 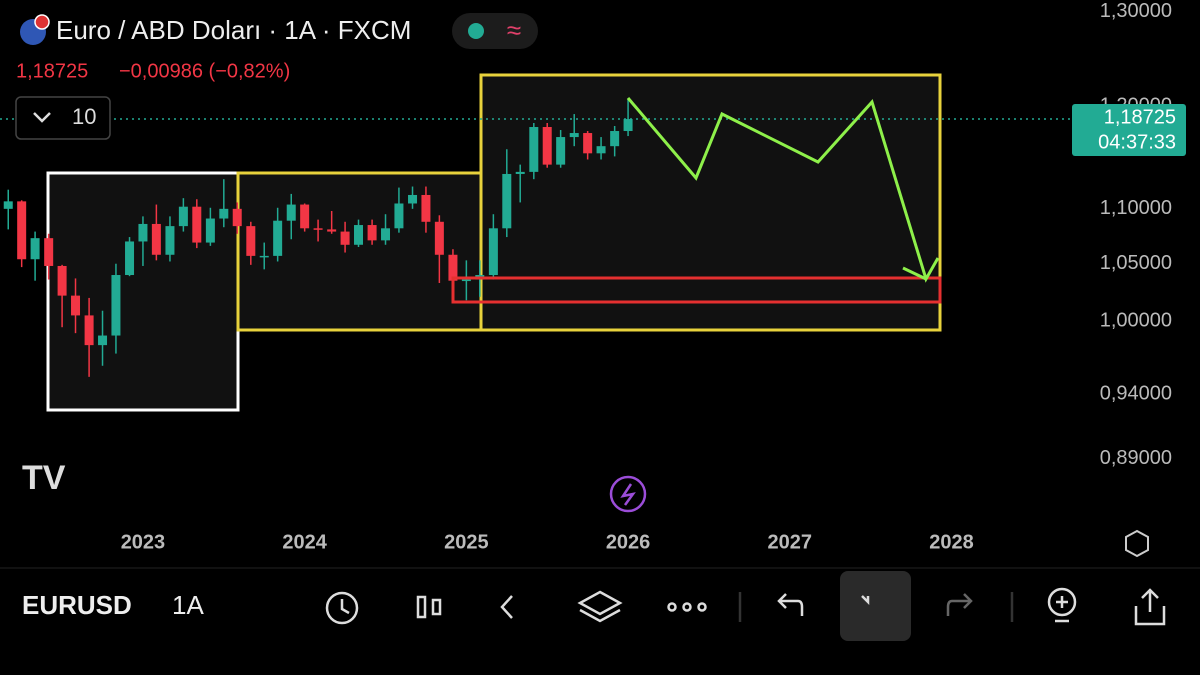 I want to click on y-tick-label: 0,89000, so click(x=1136, y=458).